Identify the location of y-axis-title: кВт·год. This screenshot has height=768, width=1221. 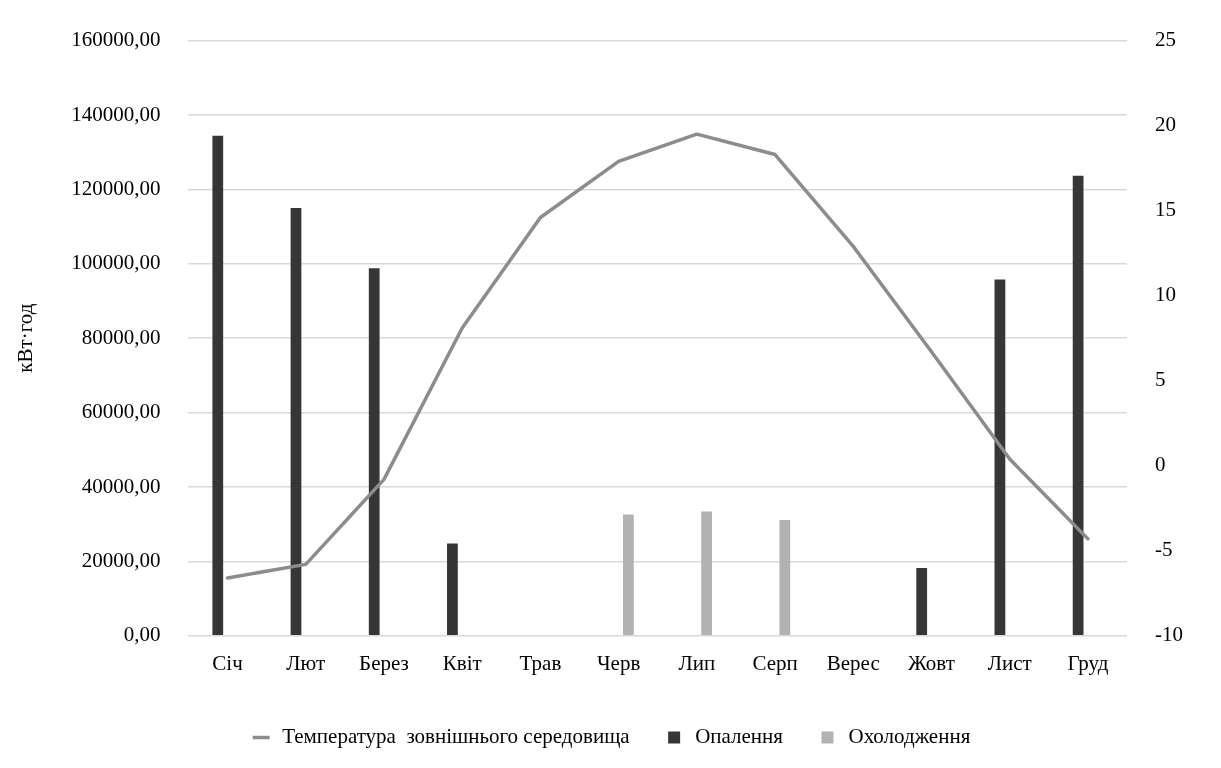
(25, 338).